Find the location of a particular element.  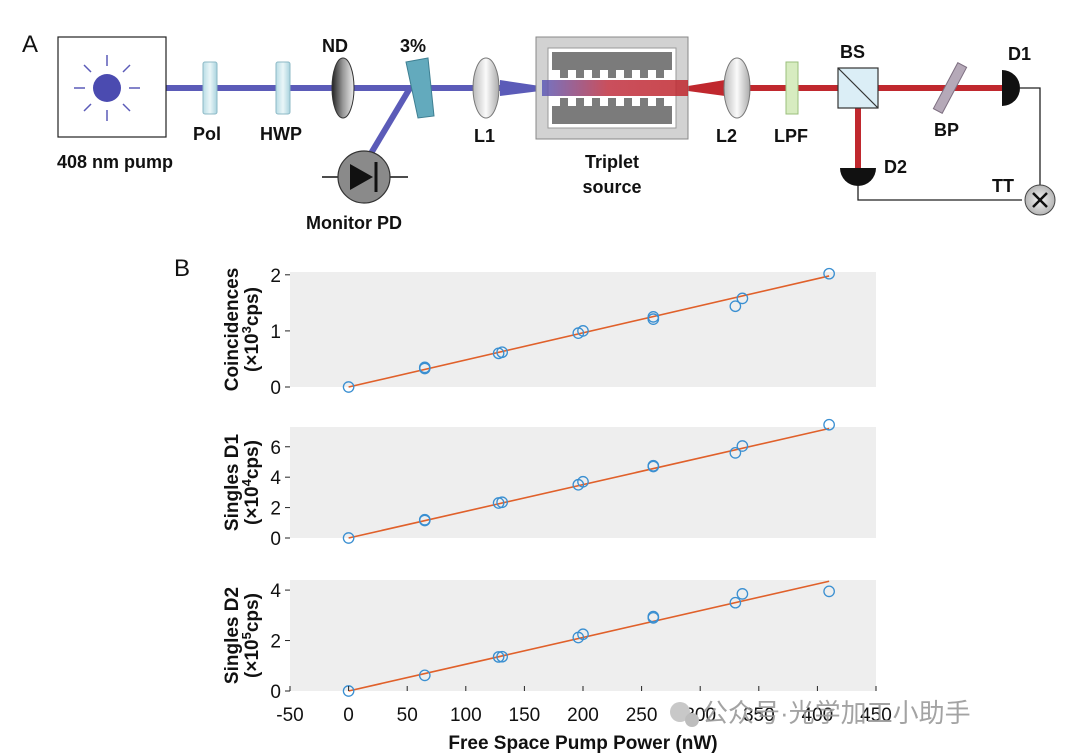

singles-d1-chart: 0 2 4 6 Singles D1 (×104cps) is located at coordinates (549, 484).